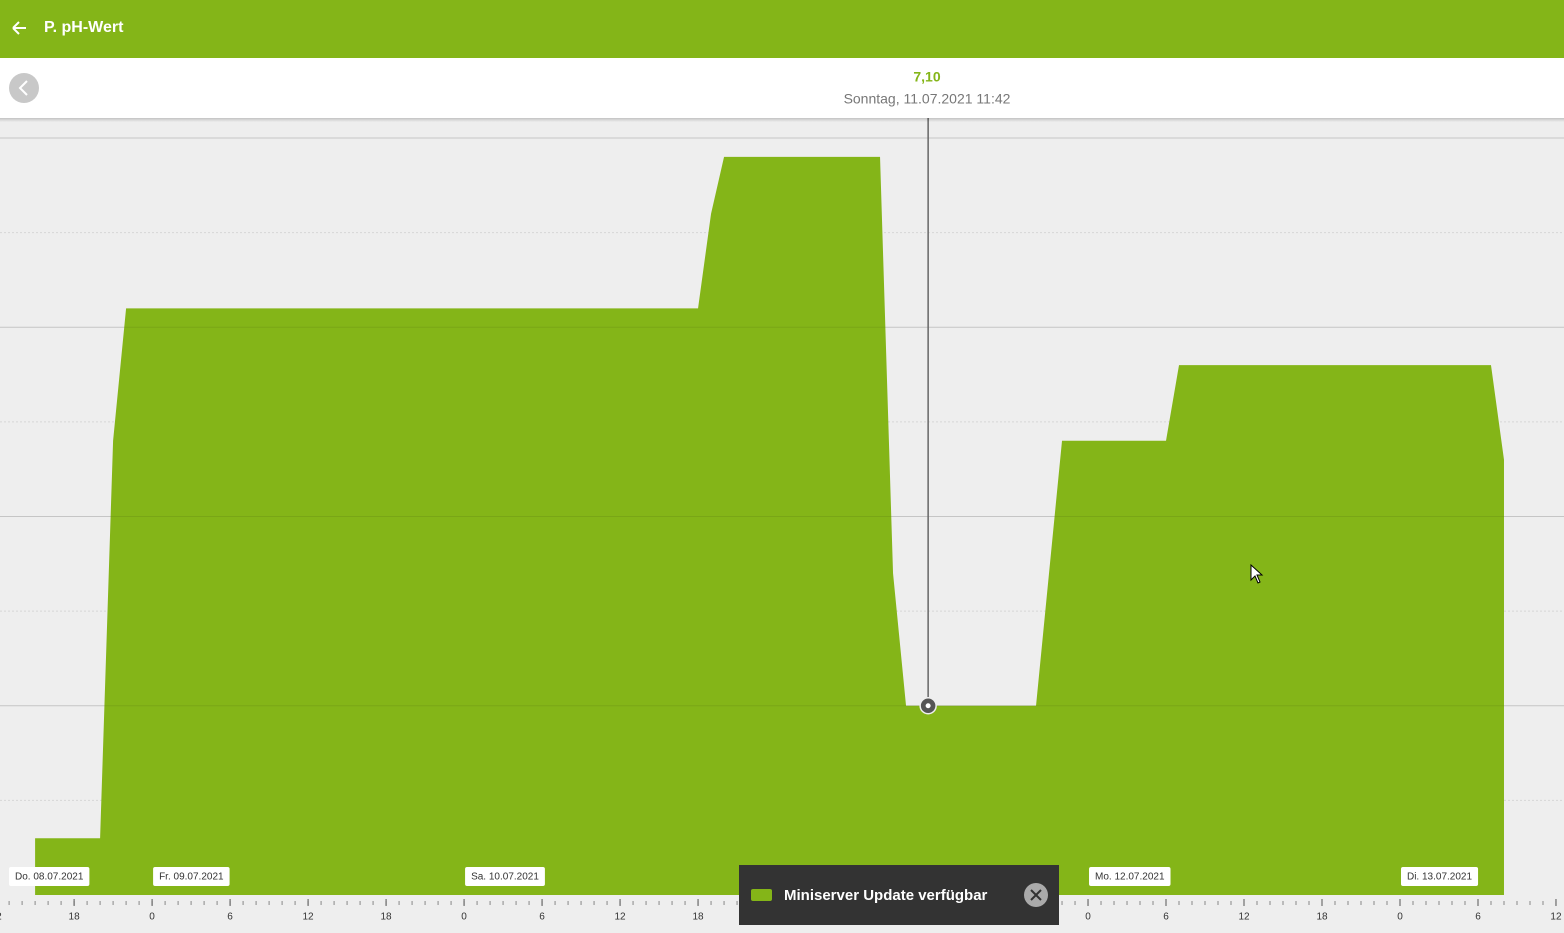 This screenshot has width=1564, height=933. I want to click on day-label-text: Fr. 09.07.2021, so click(191, 877).